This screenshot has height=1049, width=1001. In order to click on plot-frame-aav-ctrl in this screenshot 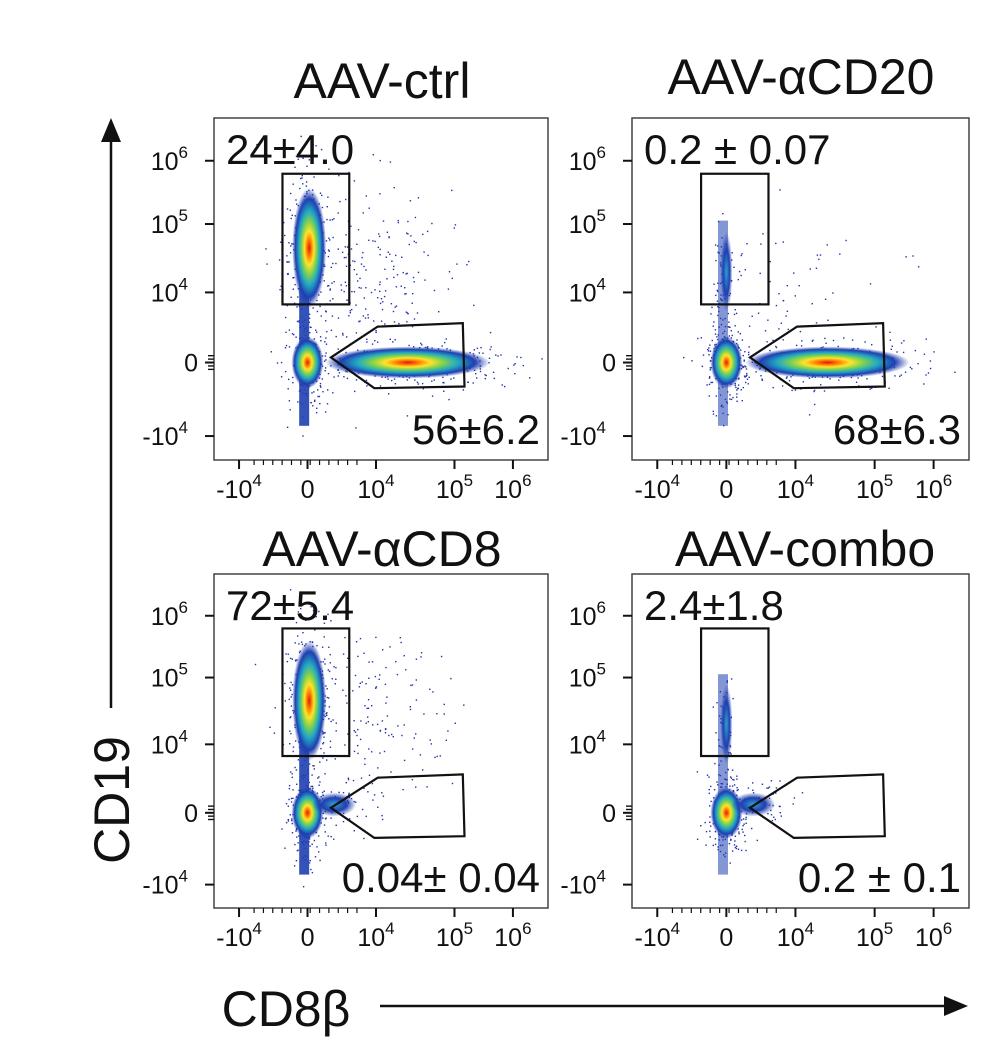, I will do `click(381, 289)`.